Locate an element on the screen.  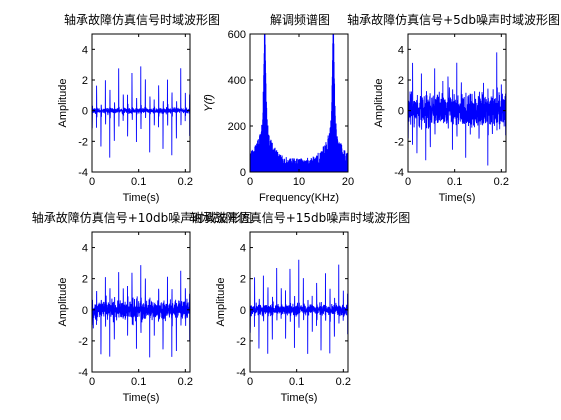
spectrum-area is located at coordinates (299, 103).